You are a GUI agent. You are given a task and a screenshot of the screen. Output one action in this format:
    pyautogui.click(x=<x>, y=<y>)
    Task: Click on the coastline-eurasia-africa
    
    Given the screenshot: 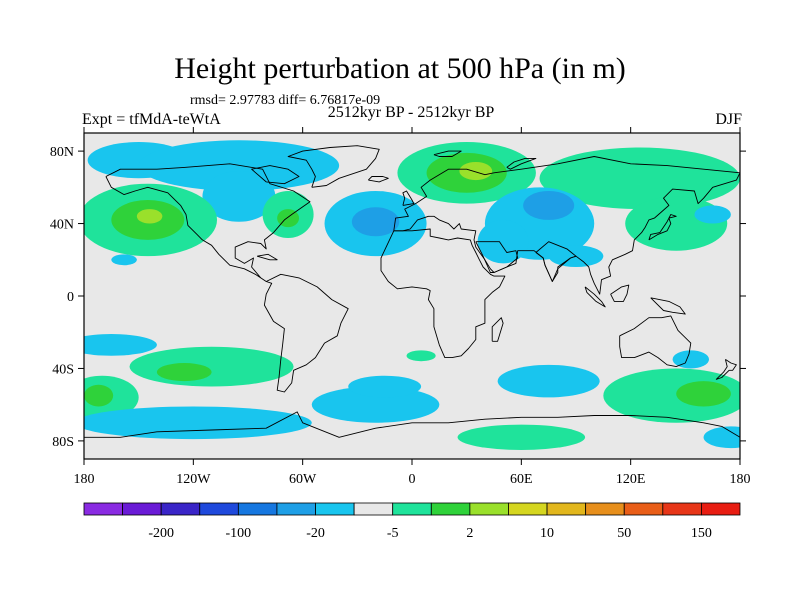 What is the action you would take?
    pyautogui.click(x=566, y=225)
    